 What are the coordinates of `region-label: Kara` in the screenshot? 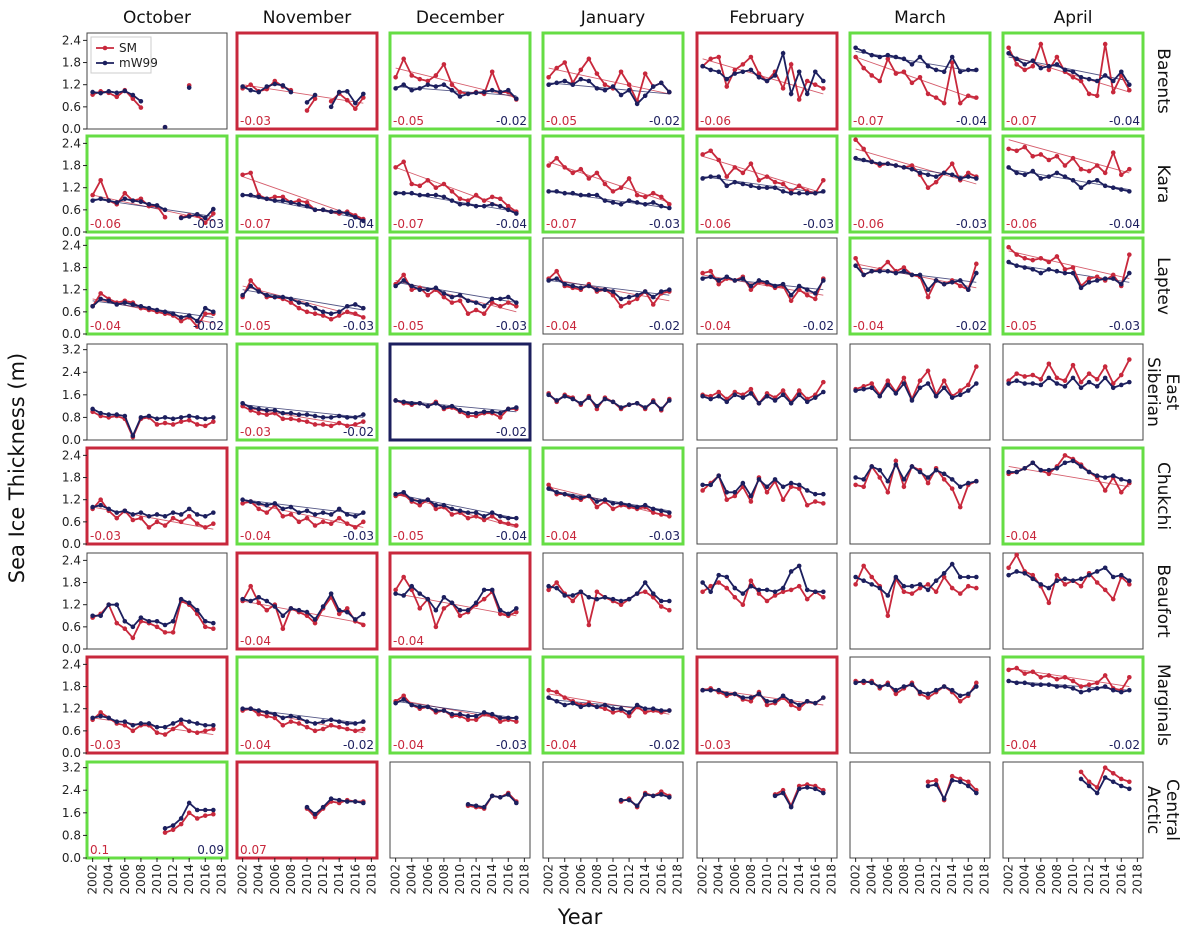 It's located at (1163, 184).